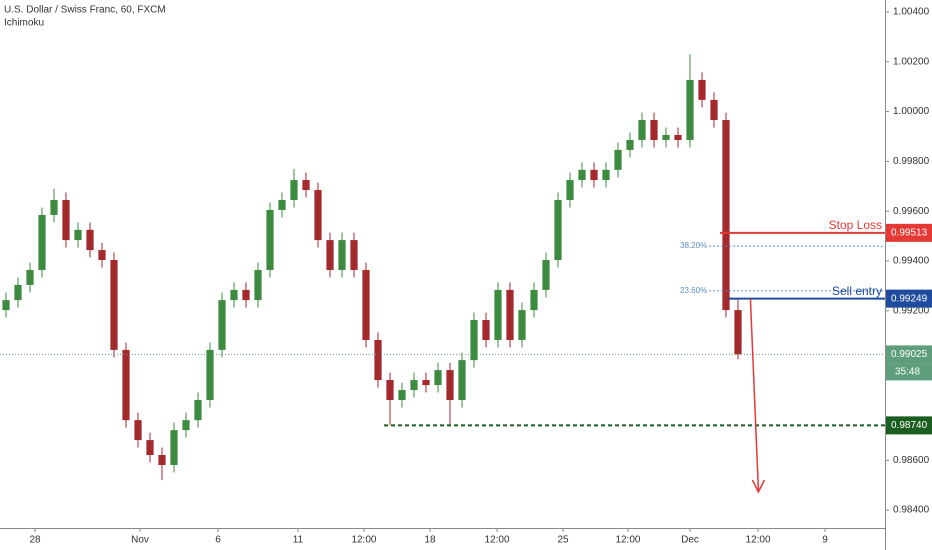 Image resolution: width=932 pixels, height=550 pixels. I want to click on last-price-box, so click(909, 354).